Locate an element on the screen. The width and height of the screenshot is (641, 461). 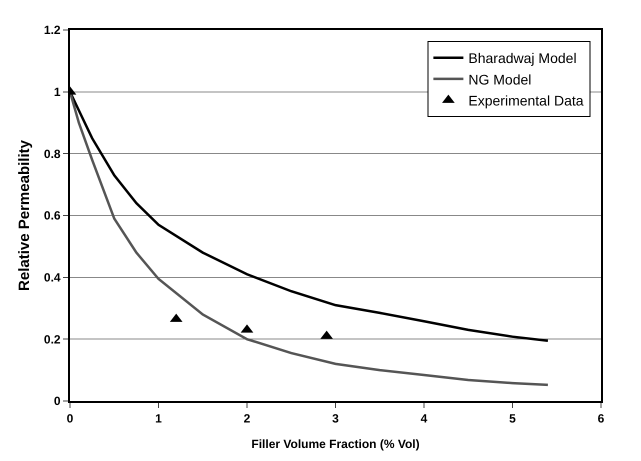
x-tick-label: 3 is located at coordinates (336, 418).